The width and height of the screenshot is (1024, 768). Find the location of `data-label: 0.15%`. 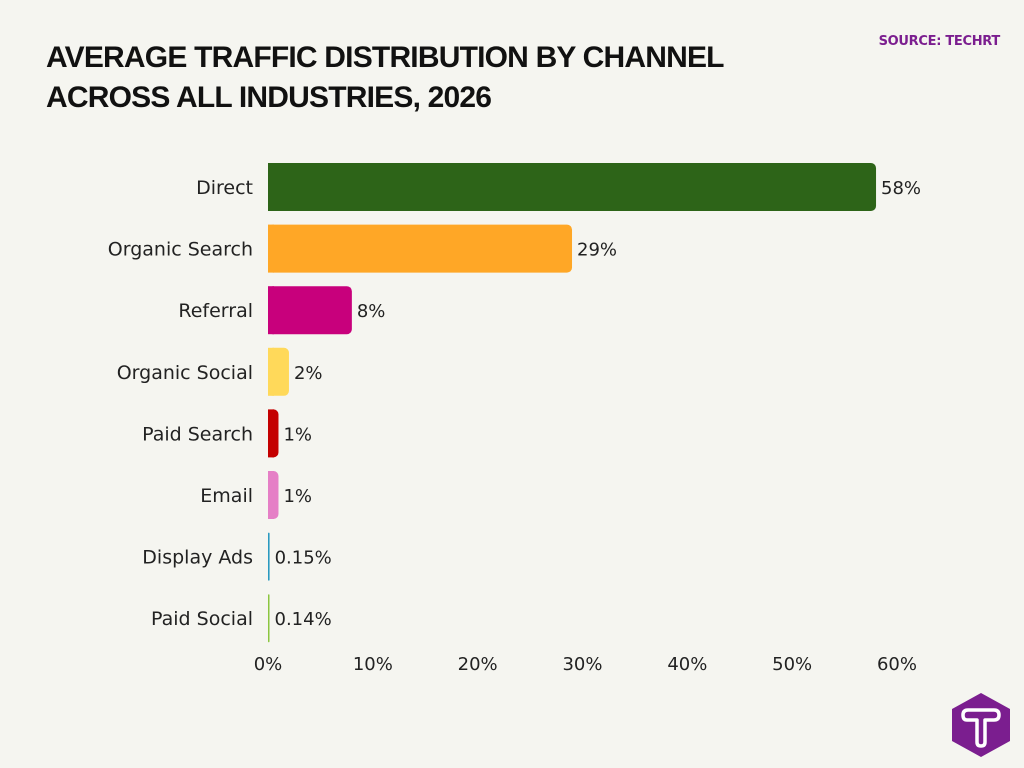

data-label: 0.15% is located at coordinates (303, 558).